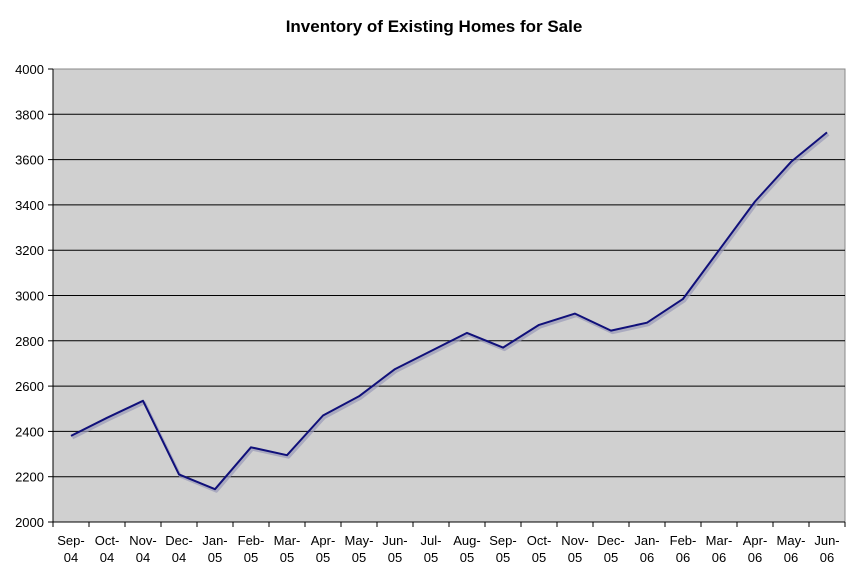  Describe the element at coordinates (29, 160) in the screenshot. I see `y-tick-label: 3600` at that location.